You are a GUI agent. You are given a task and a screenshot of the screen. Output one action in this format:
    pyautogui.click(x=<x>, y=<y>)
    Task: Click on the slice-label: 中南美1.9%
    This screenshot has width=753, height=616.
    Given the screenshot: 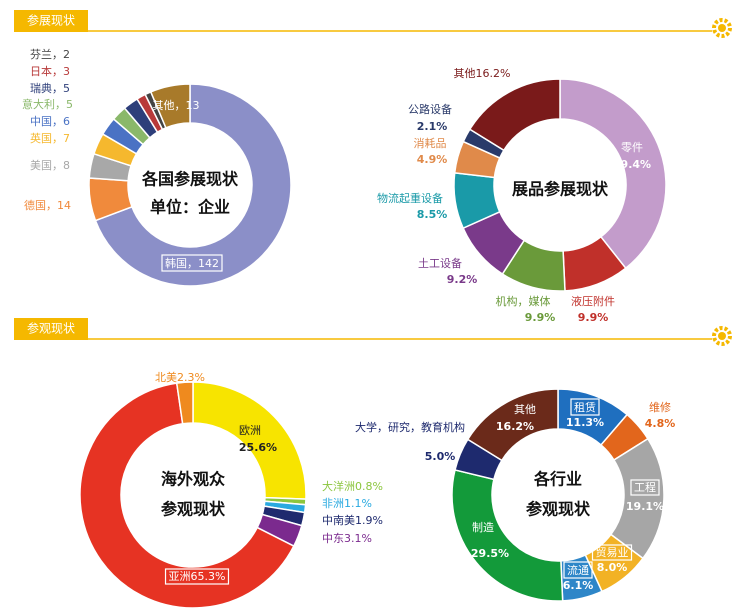 What is the action you would take?
    pyautogui.click(x=352, y=520)
    